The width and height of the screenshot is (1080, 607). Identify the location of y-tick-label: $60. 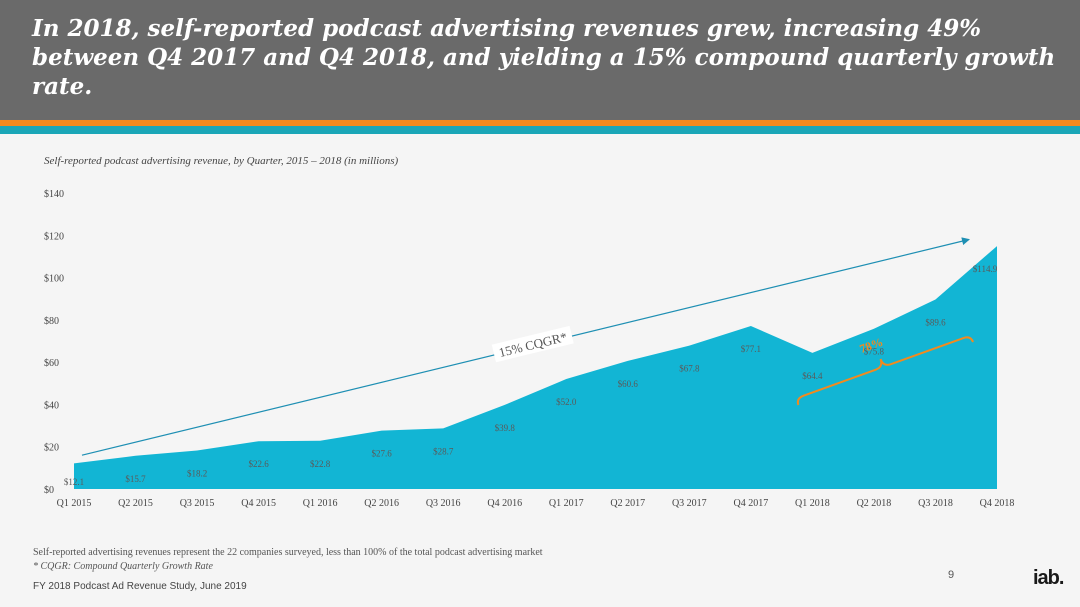
(51, 363).